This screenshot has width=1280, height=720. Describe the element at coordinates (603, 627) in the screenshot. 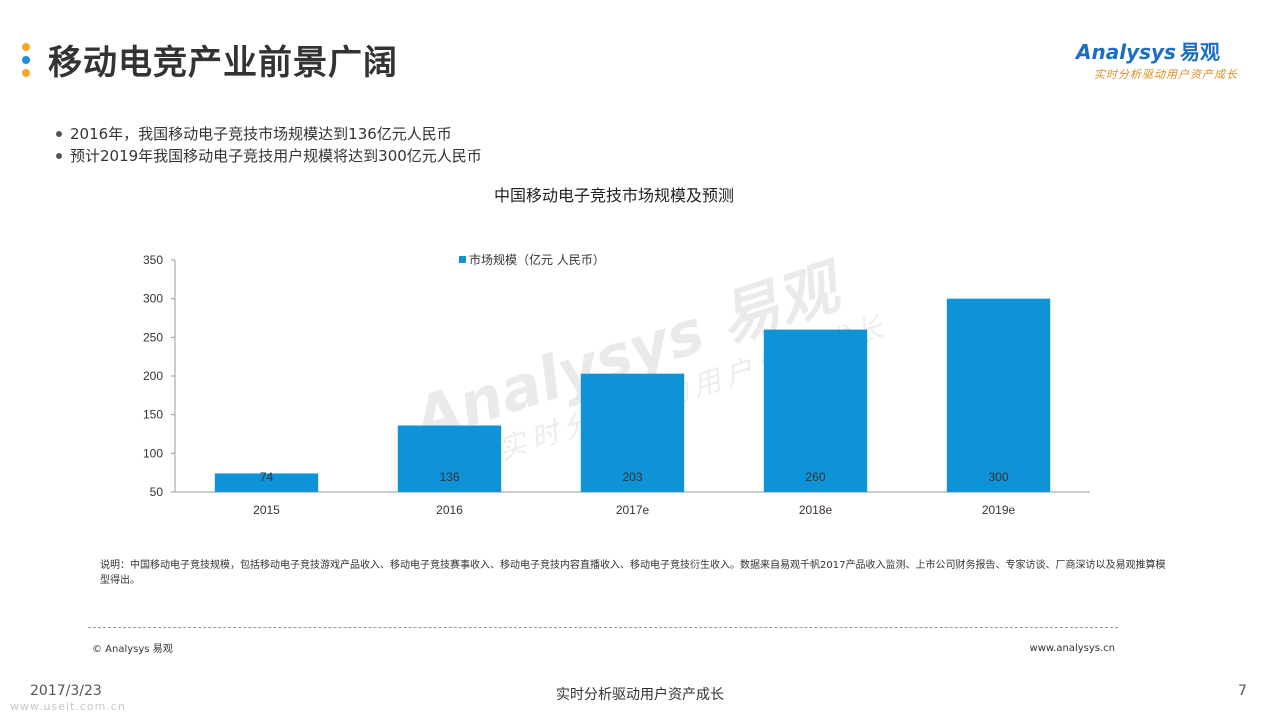

I see `footer-divider` at that location.